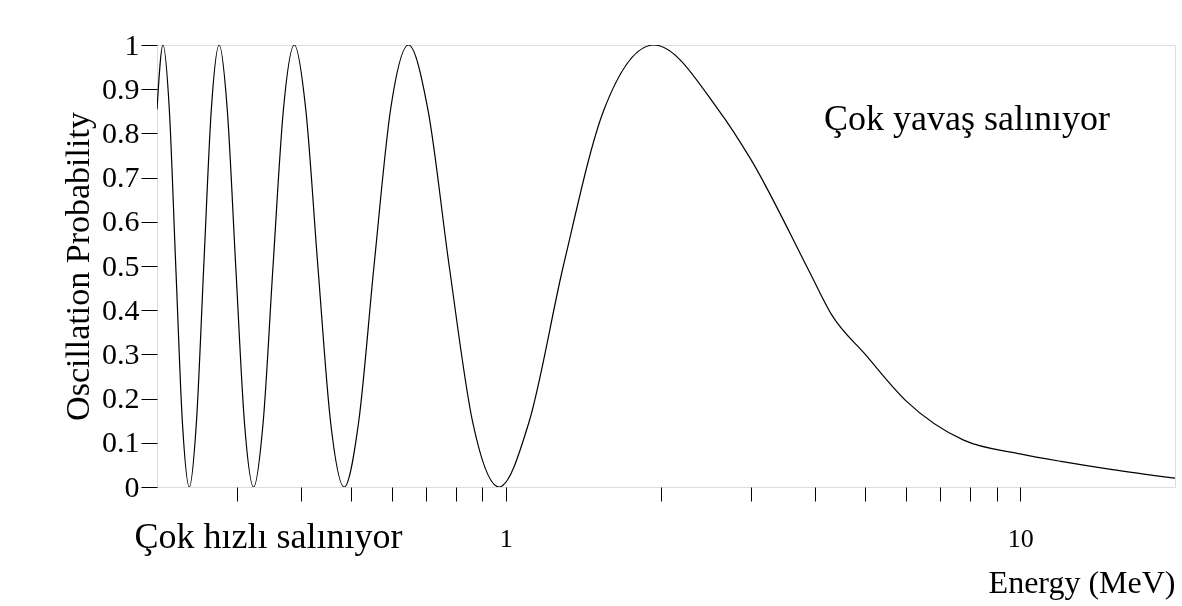 The image size is (1182, 606). What do you see at coordinates (121, 398) in the screenshot?
I see `y-tick-label: 0.2` at bounding box center [121, 398].